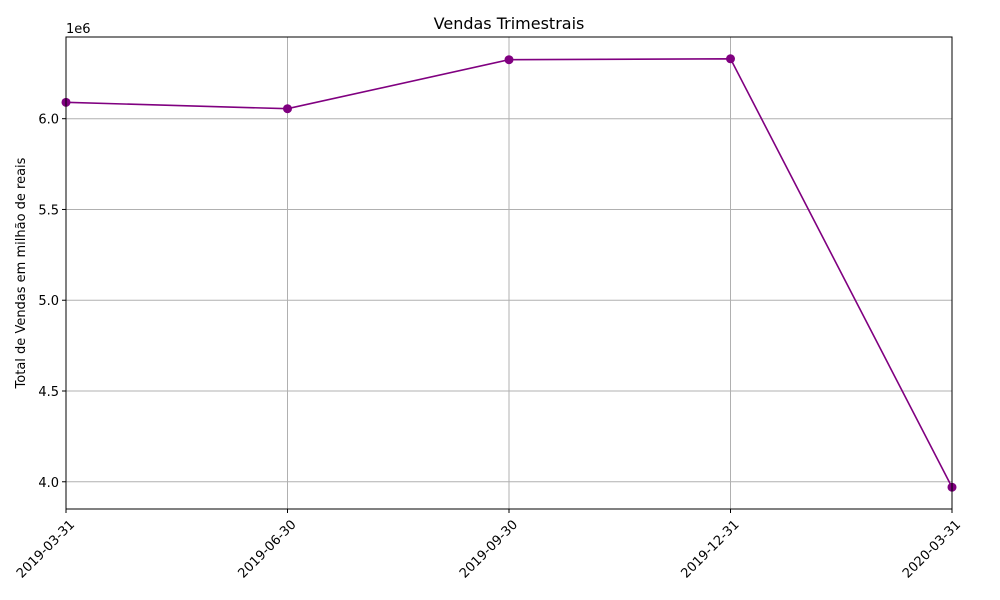 The width and height of the screenshot is (1000, 600). Describe the element at coordinates (268, 549) in the screenshot. I see `x-tick-label: 2019-06-30` at that location.